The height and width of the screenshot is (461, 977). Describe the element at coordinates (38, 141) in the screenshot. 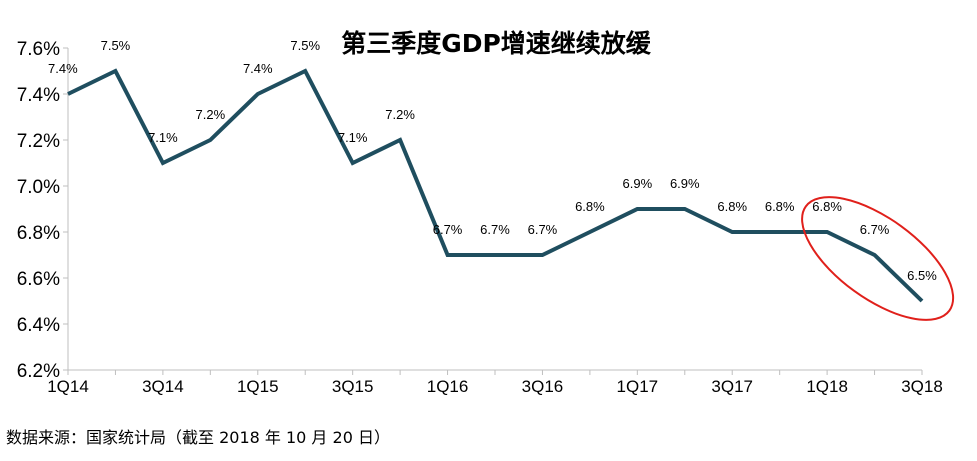

I see `y-tick-label: 7.2%` at that location.